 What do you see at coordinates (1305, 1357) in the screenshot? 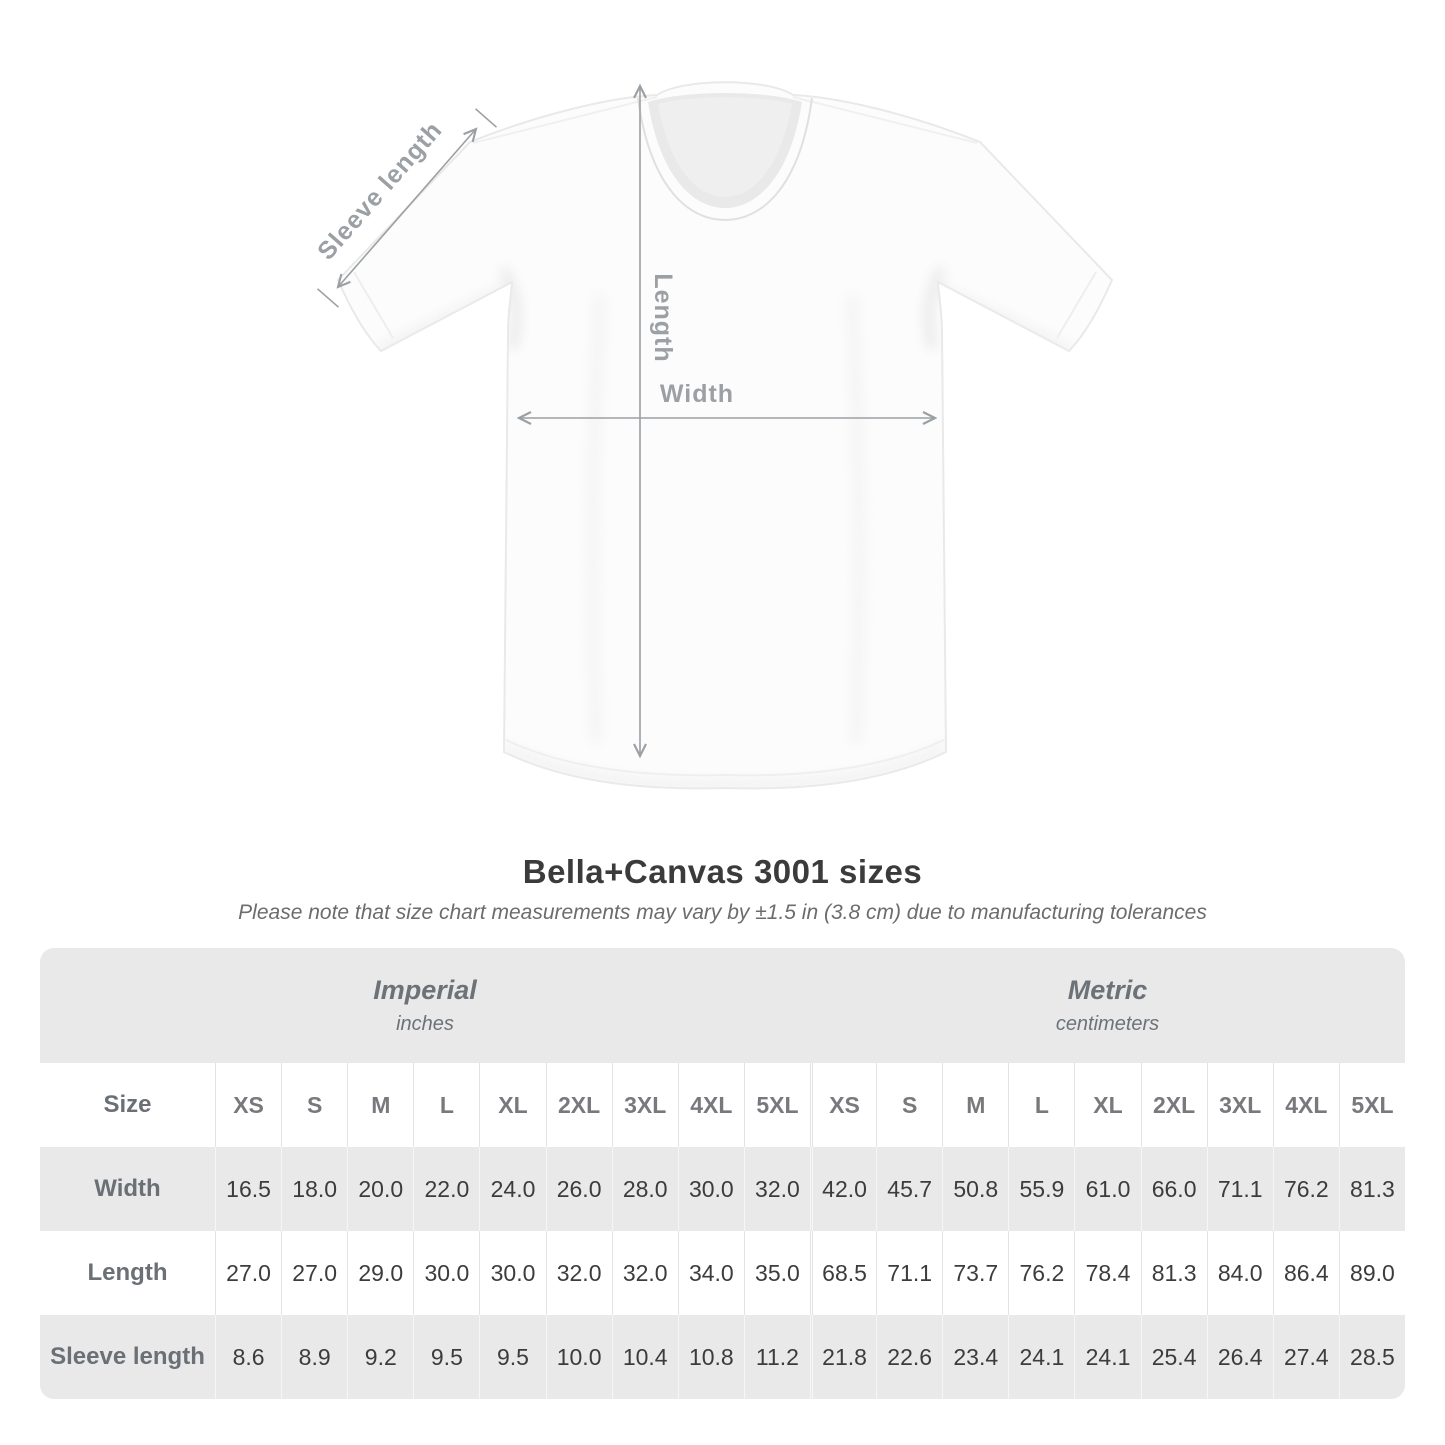
I see `value-cell: 27.4` at bounding box center [1305, 1357].